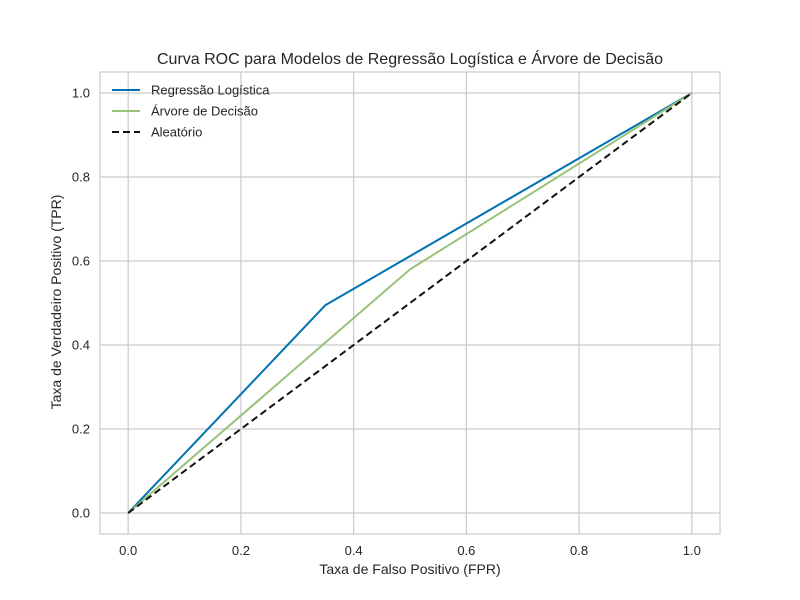  What do you see at coordinates (81, 345) in the screenshot?
I see `y-tick-label: 0.4` at bounding box center [81, 345].